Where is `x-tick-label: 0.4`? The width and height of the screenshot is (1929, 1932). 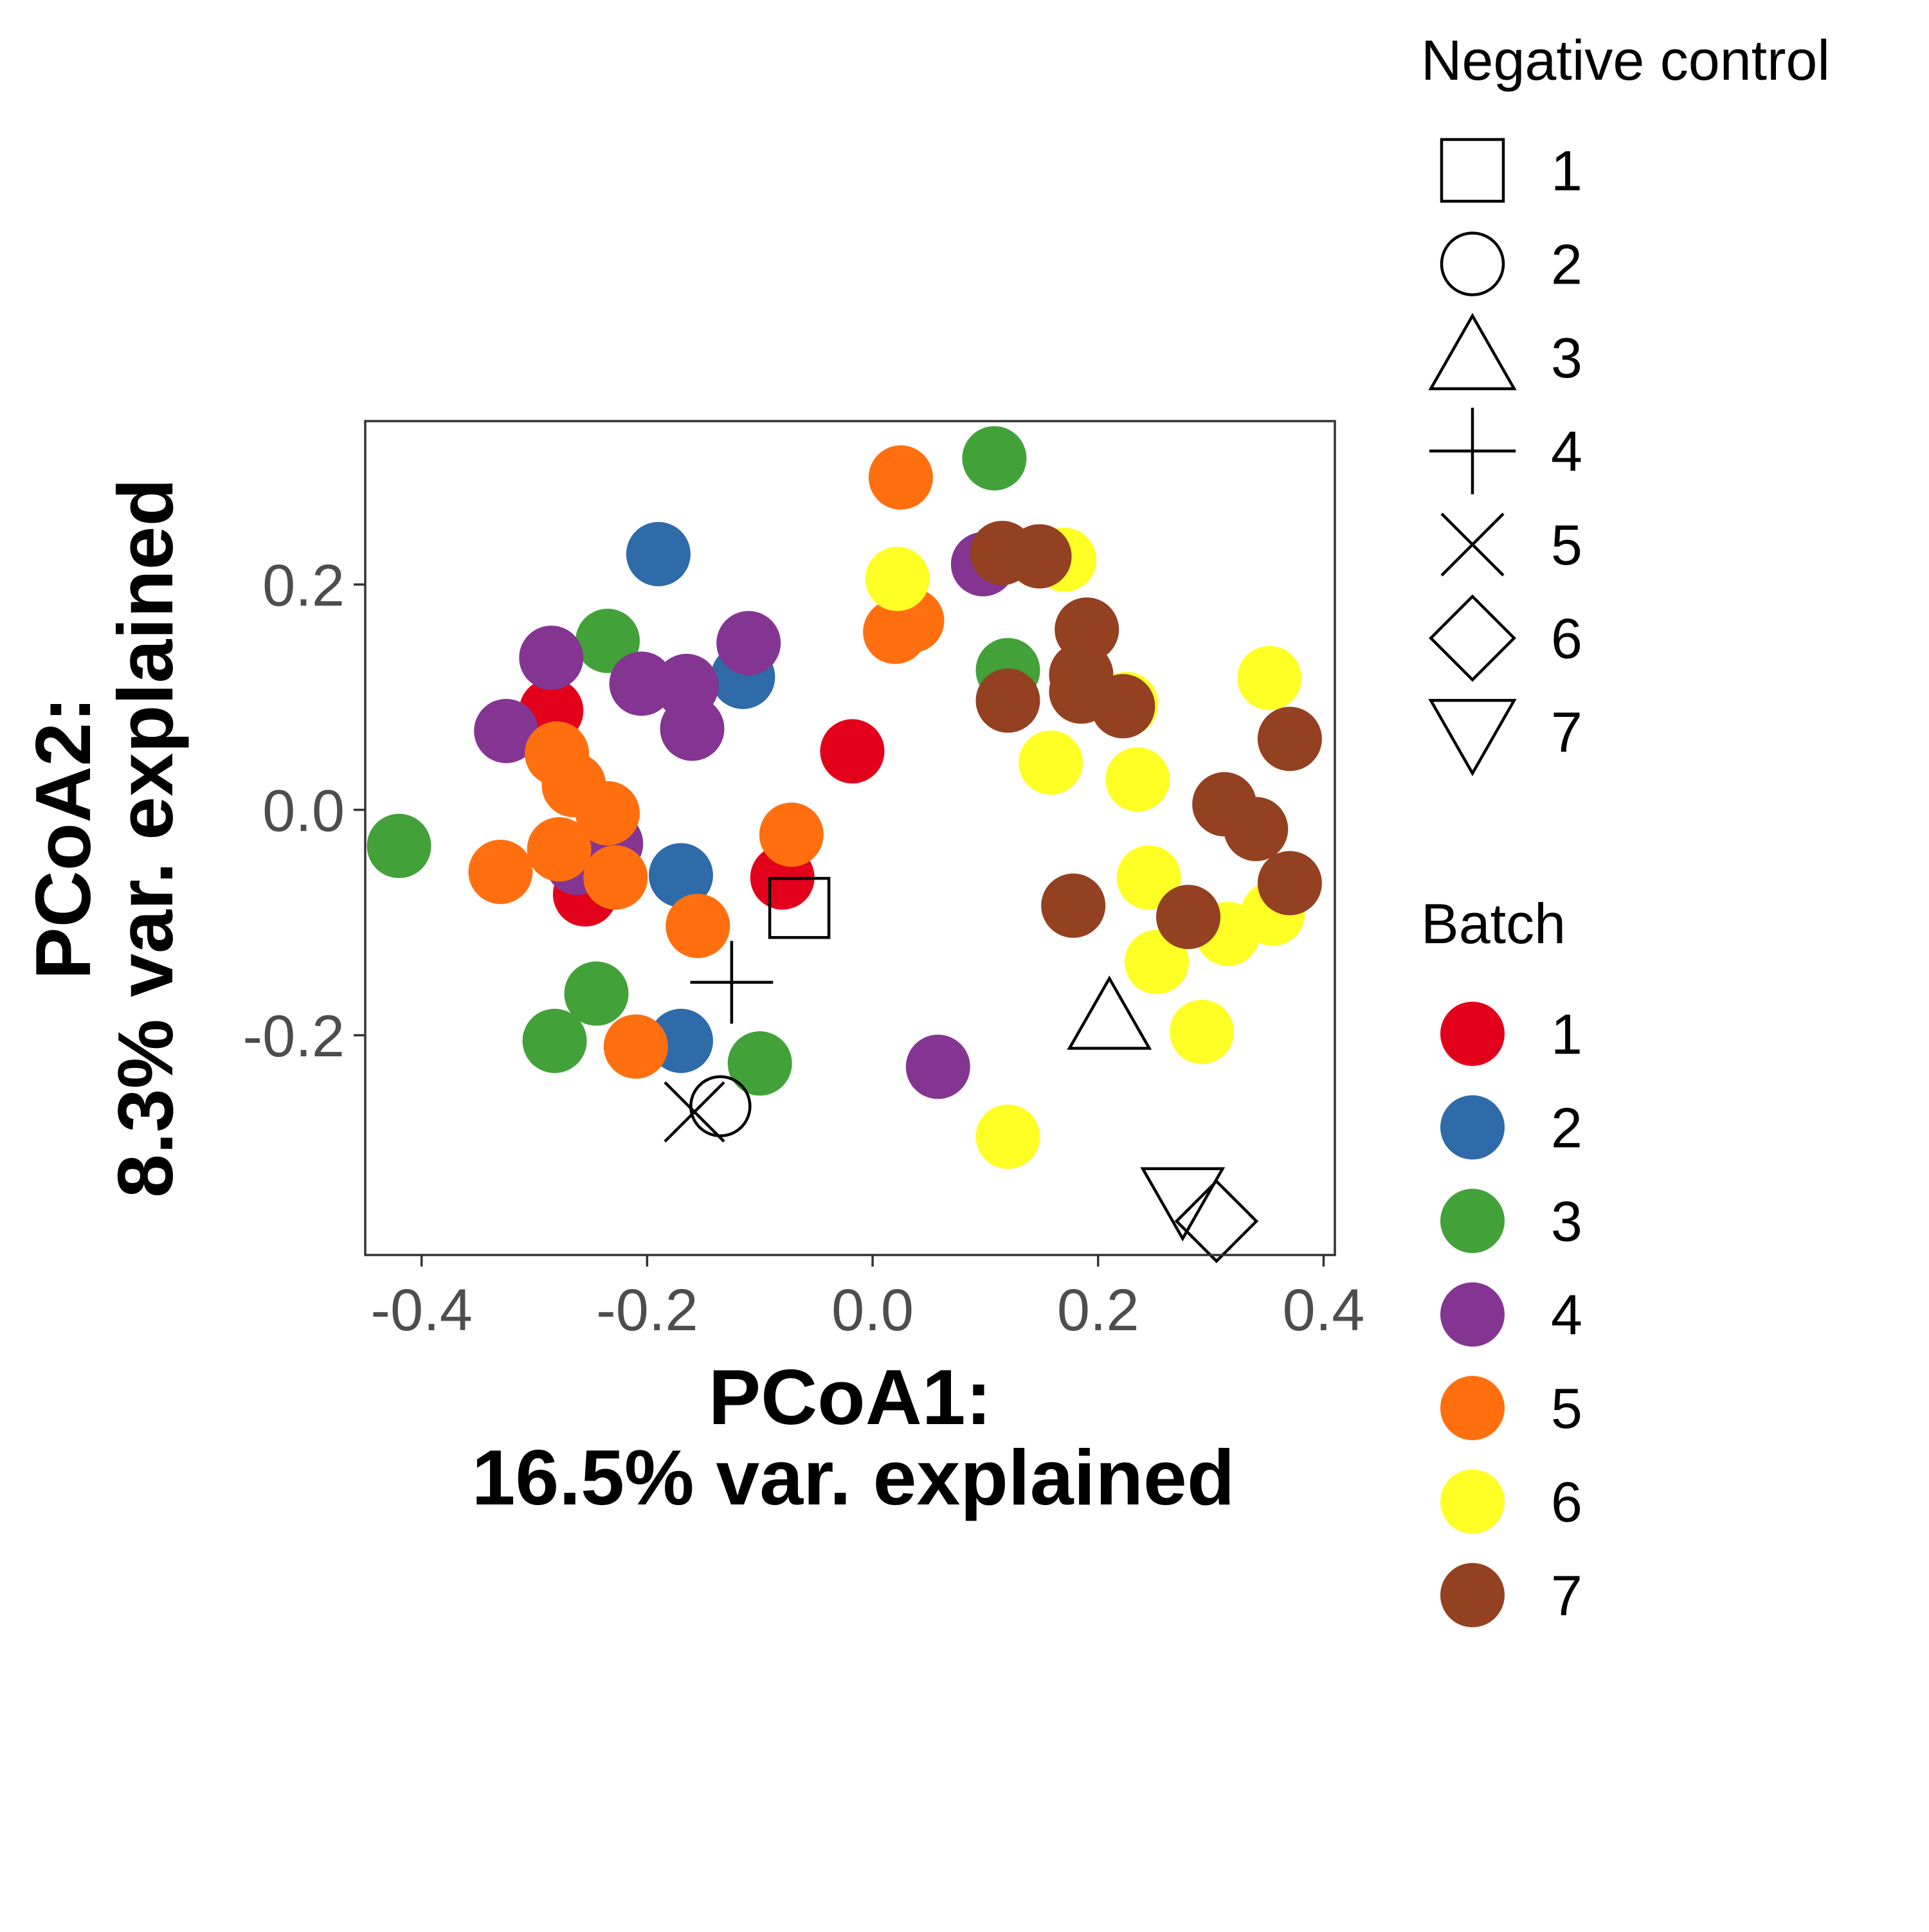 x-tick-label: 0.4 is located at coordinates (1324, 1310).